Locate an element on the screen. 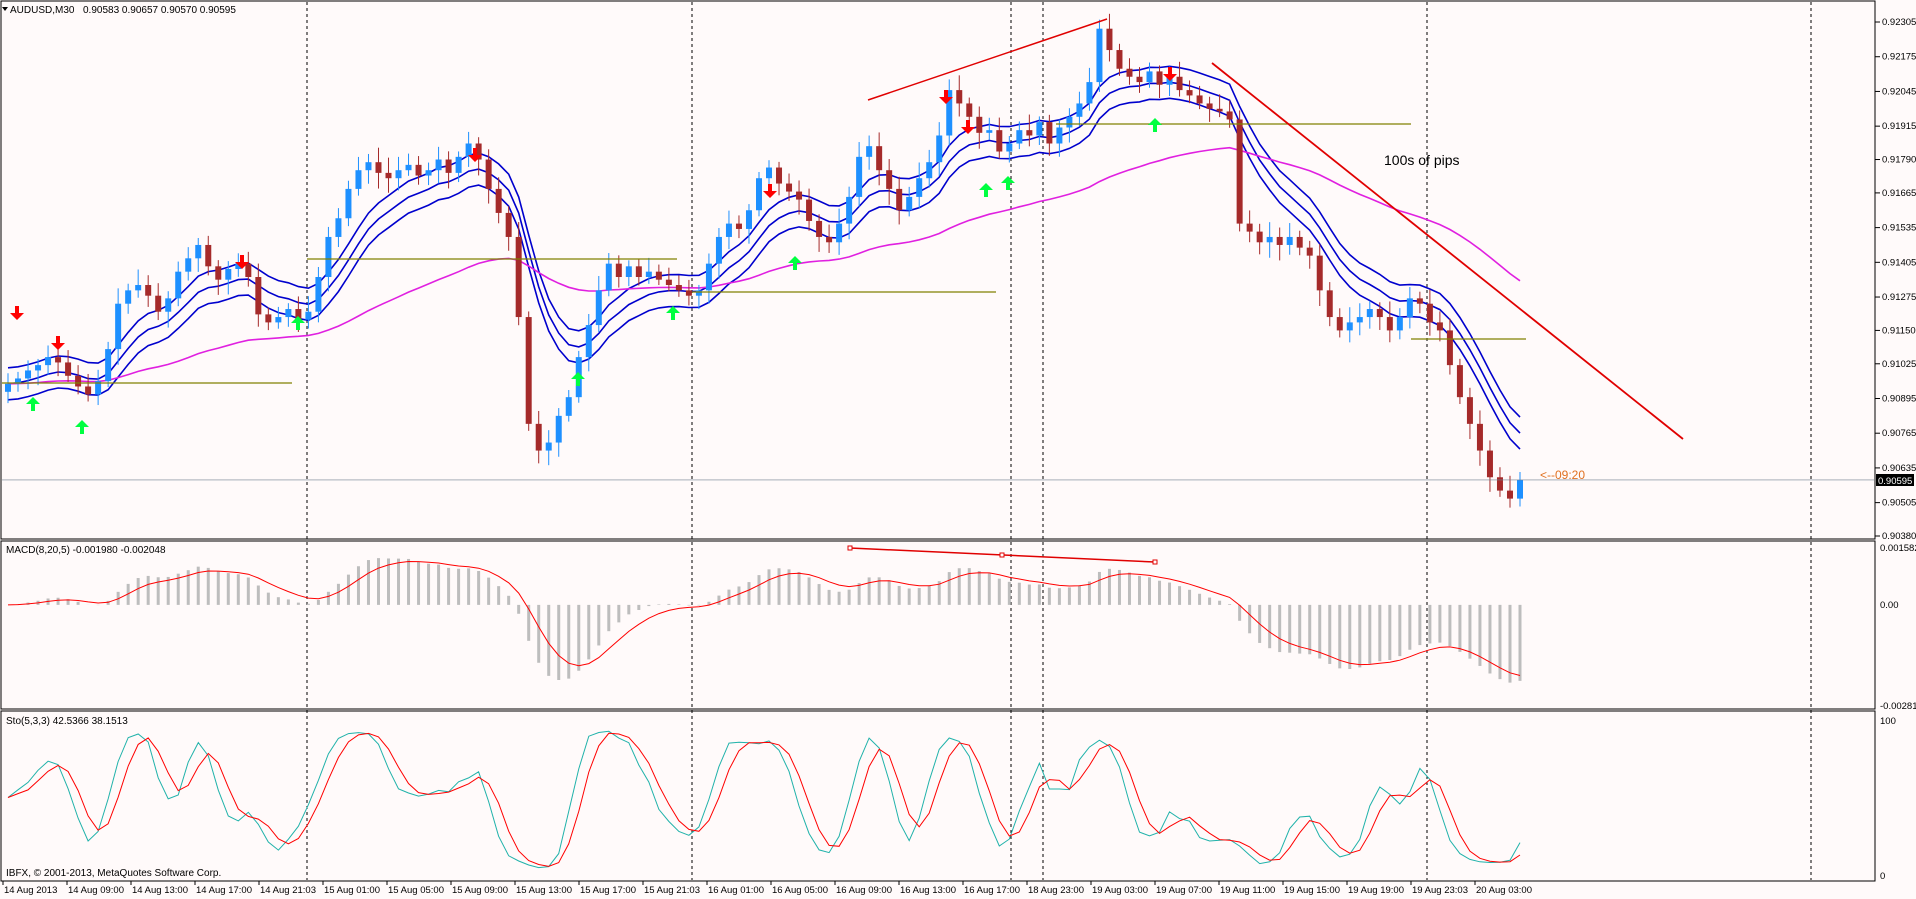 The image size is (1916, 899). price-tick-label: 0.91025 is located at coordinates (1899, 364).